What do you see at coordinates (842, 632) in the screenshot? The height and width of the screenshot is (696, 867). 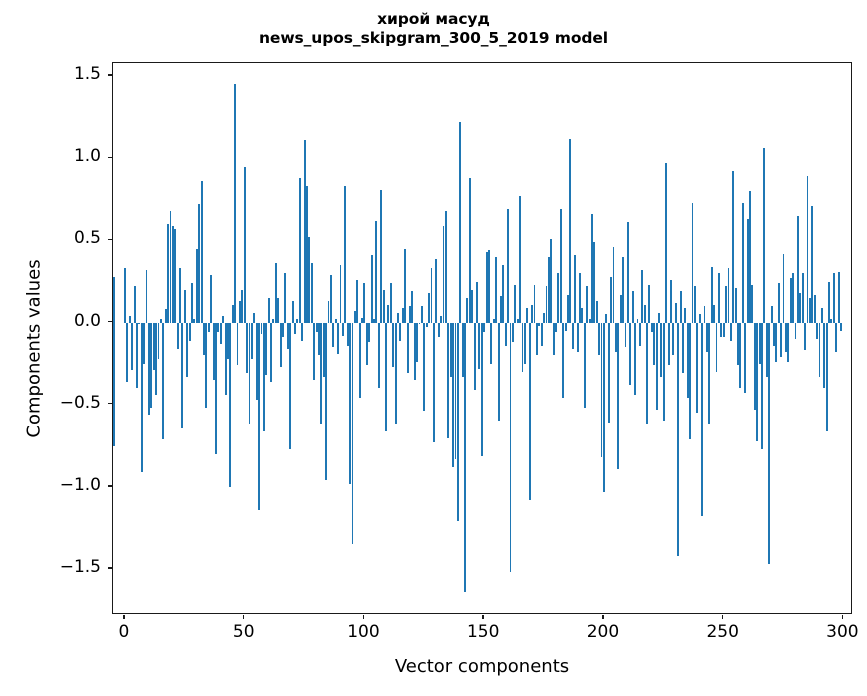 I see `x-axis-tick-label: 300` at bounding box center [842, 632].